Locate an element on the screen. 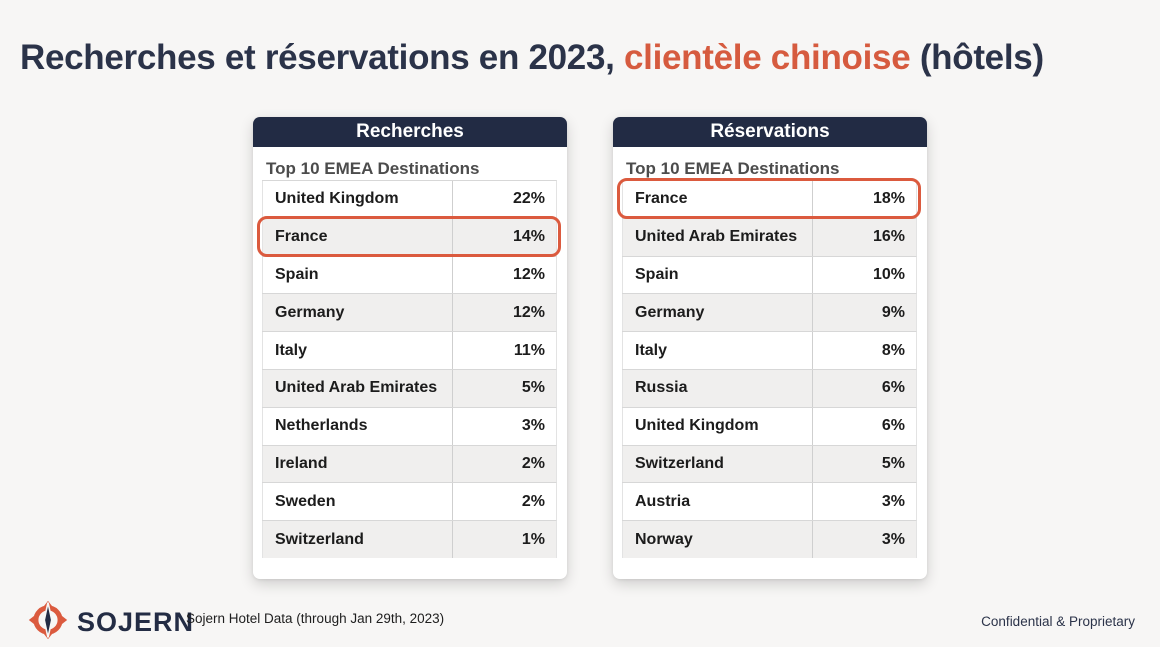 The height and width of the screenshot is (647, 1160). table-row: Spain 10% is located at coordinates (769, 274).